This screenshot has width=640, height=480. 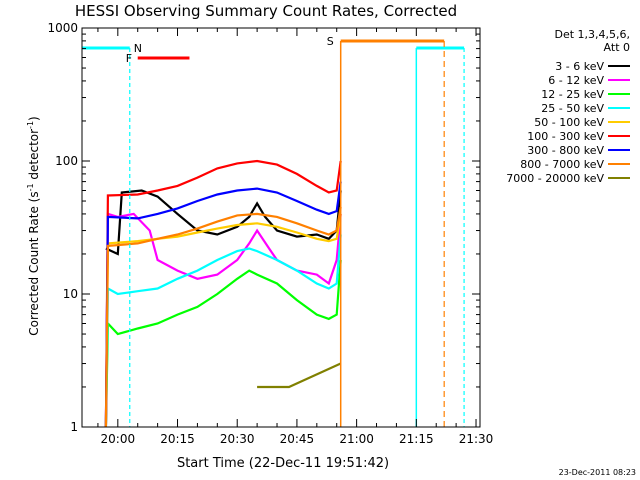 What do you see at coordinates (356, 439) in the screenshot?
I see `x-tick-label: 21:00` at bounding box center [356, 439].